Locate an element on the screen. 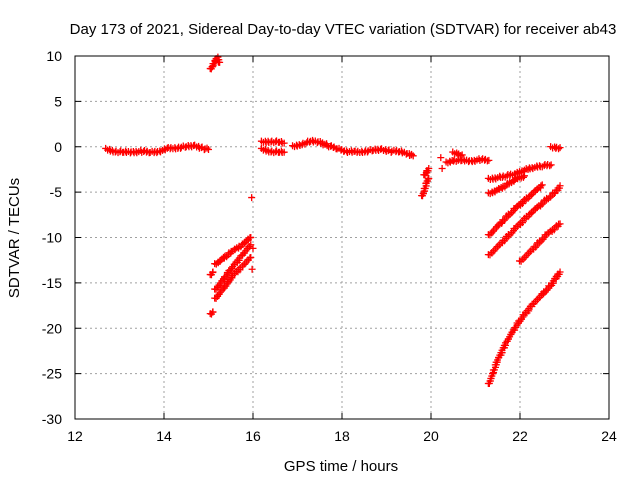 This screenshot has width=640, height=480. y-tick-label: 5 is located at coordinates (58, 101).